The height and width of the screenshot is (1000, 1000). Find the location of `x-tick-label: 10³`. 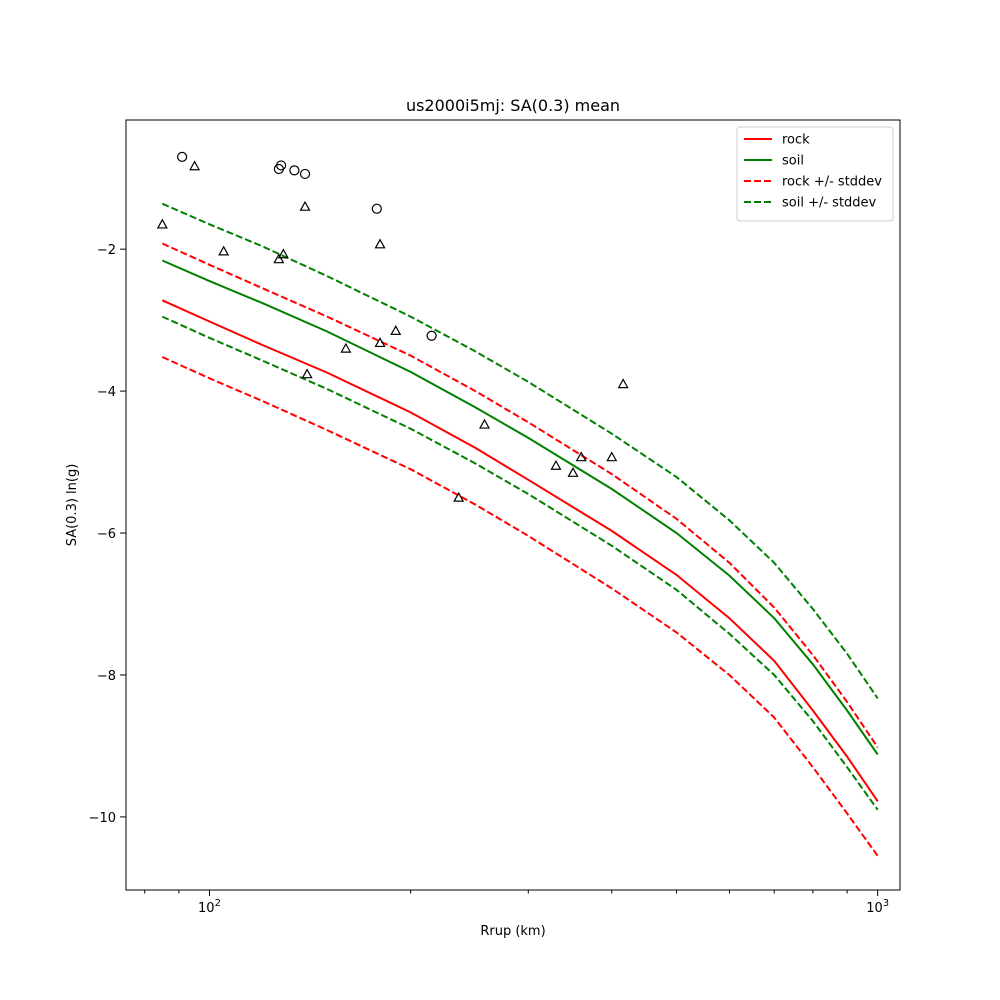

x-tick-label: 10³ is located at coordinates (877, 907).